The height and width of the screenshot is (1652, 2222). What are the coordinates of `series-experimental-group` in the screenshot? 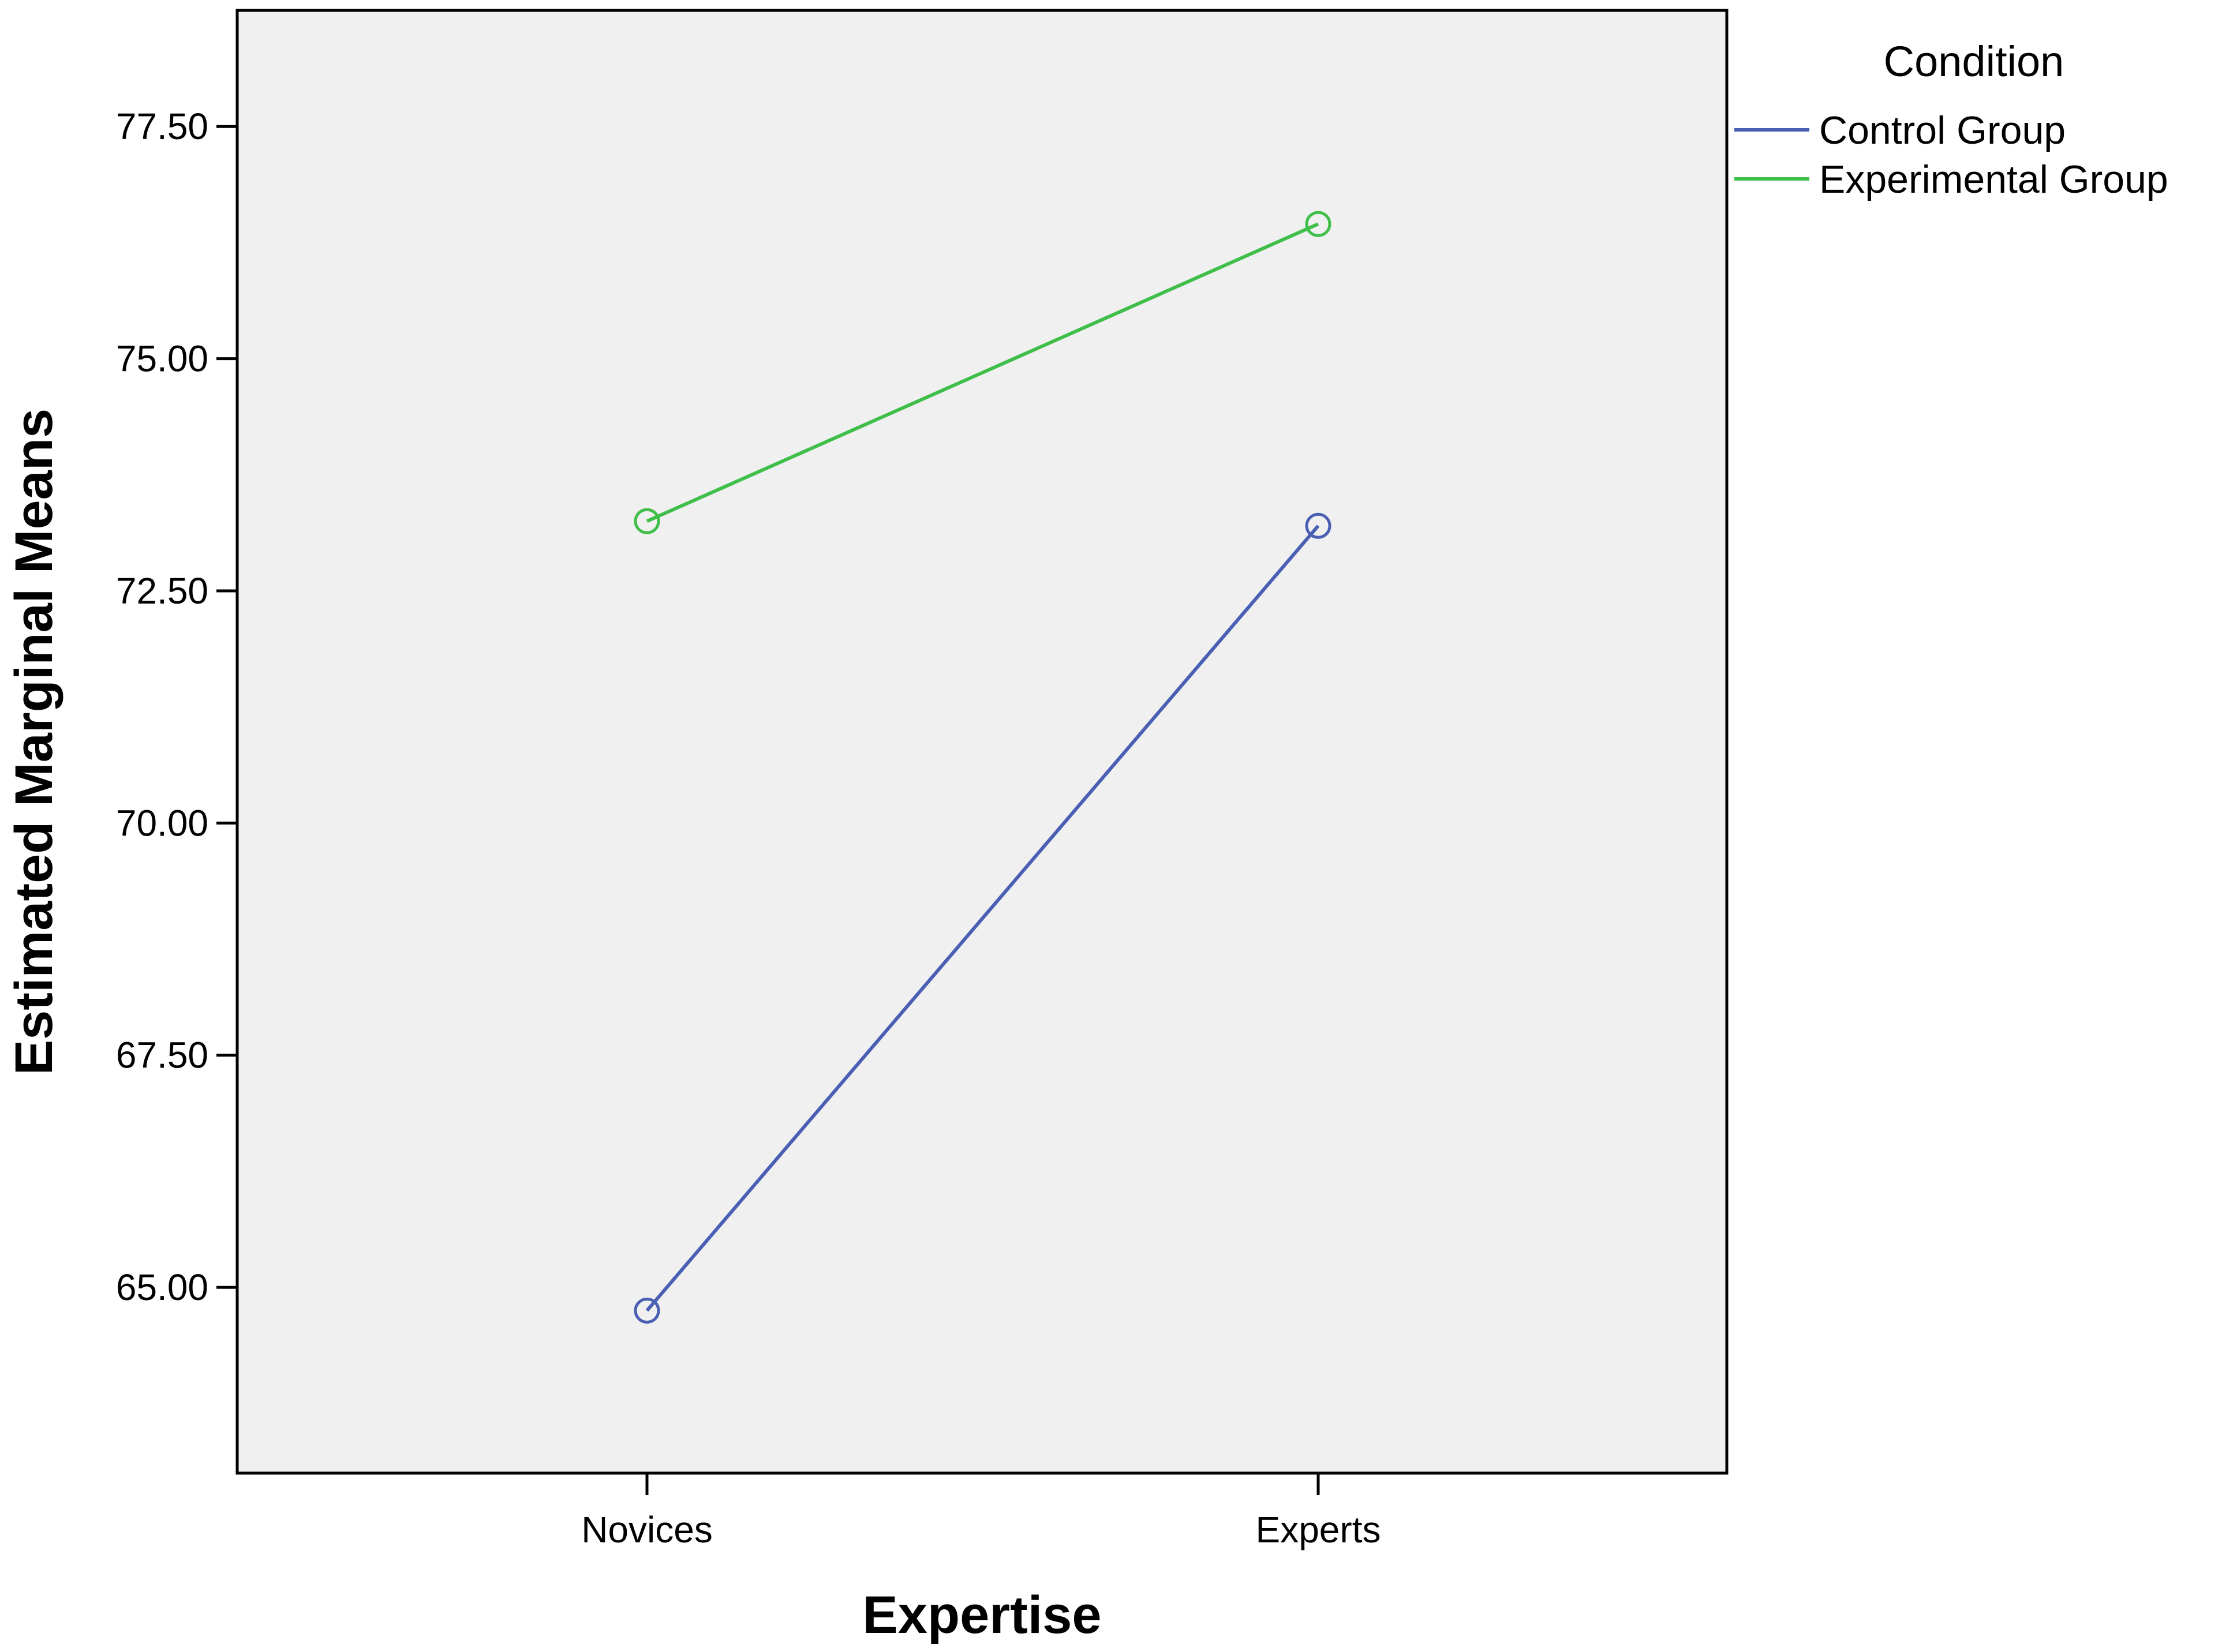 It's located at (983, 373).